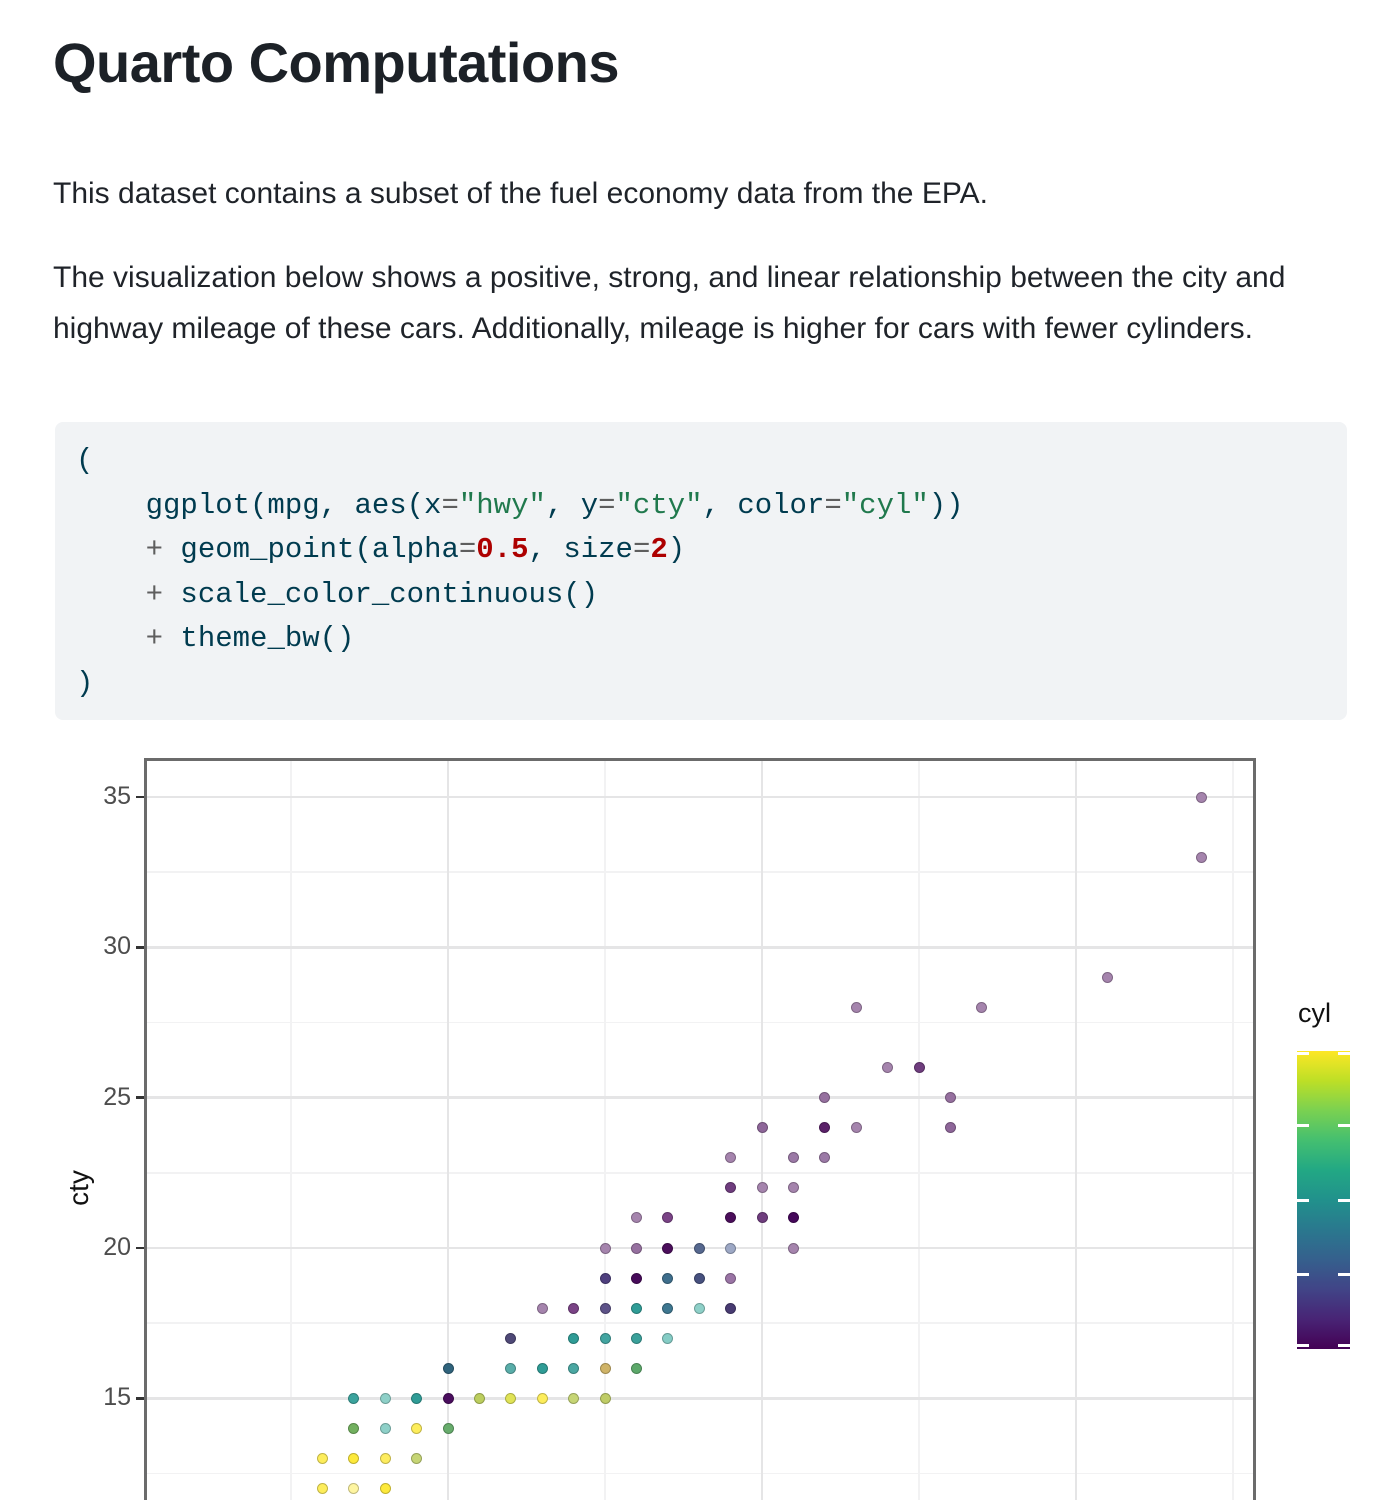  What do you see at coordinates (117, 946) in the screenshot?
I see `y-tick-label: 30` at bounding box center [117, 946].